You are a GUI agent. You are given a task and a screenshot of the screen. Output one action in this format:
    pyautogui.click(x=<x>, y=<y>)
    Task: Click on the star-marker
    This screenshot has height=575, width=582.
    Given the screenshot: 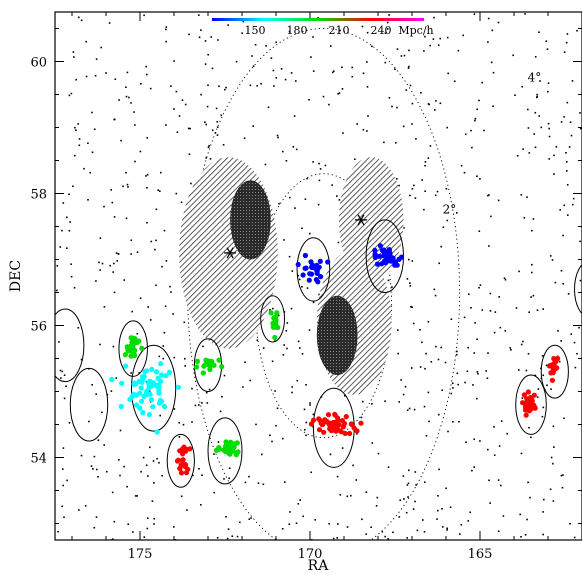 What is the action you would take?
    pyautogui.click(x=361, y=220)
    